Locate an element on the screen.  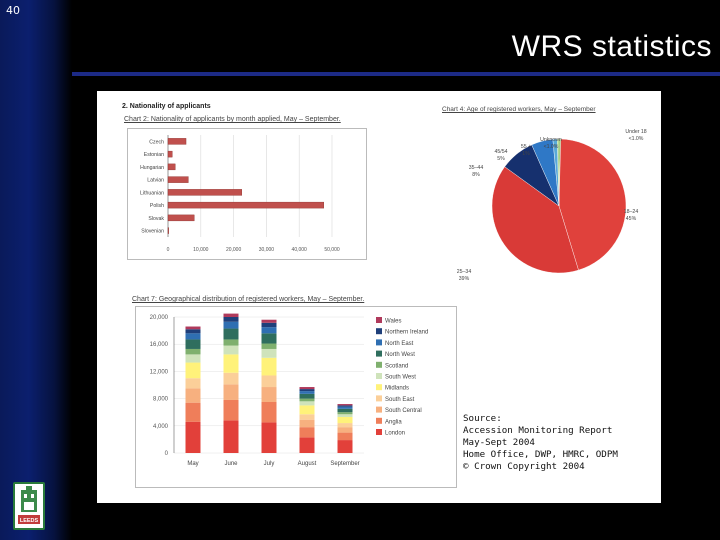
chart7-y-tick-label: 0 is located at coordinates (167, 454).